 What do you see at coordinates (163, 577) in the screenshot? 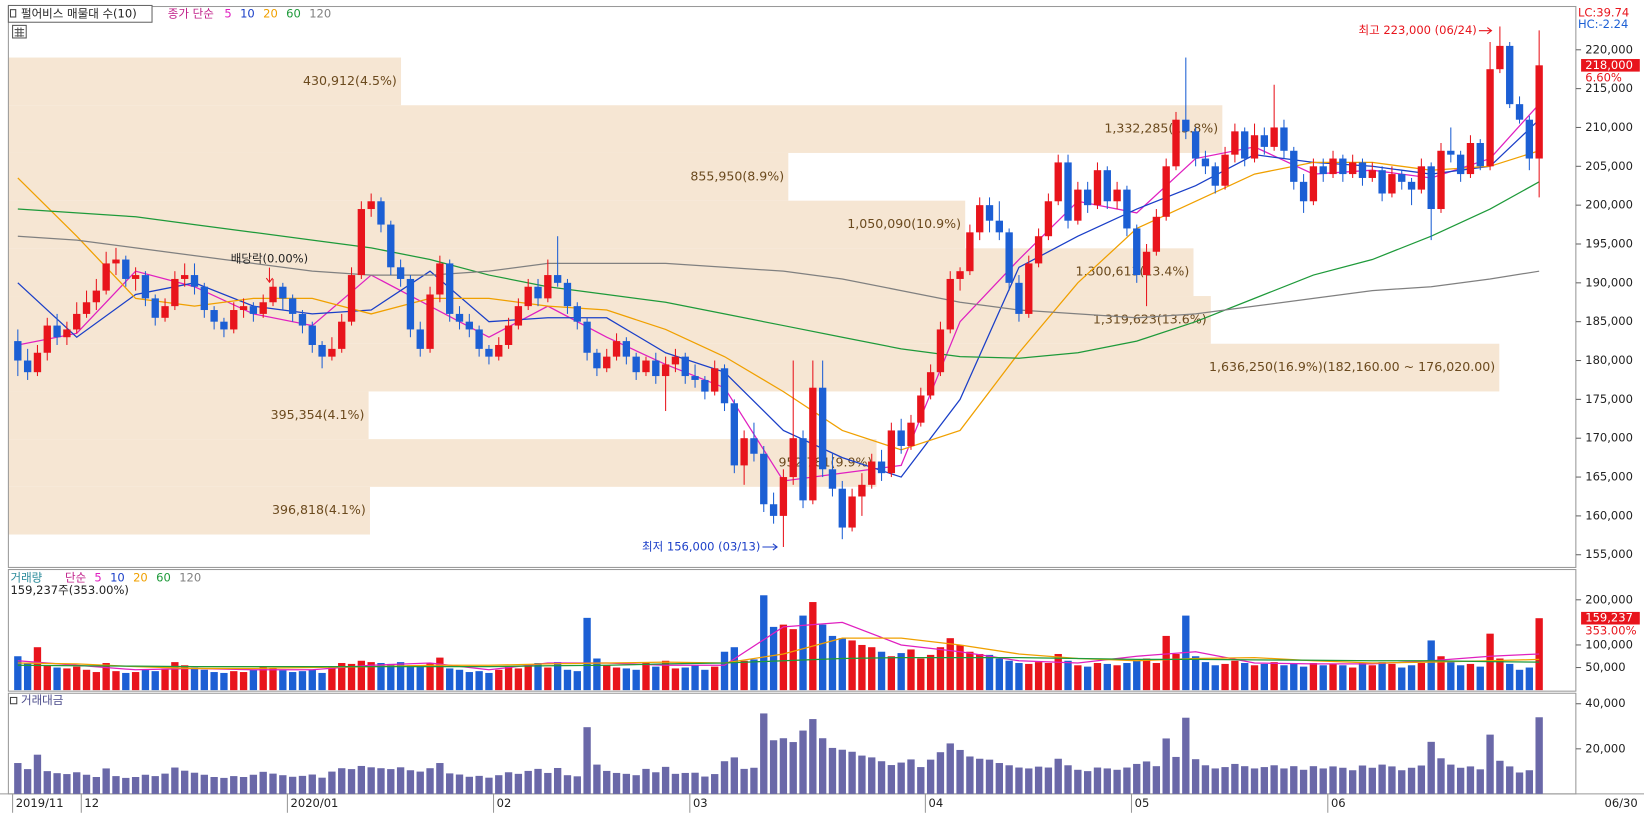
I see `legend-item: 60` at bounding box center [163, 577].